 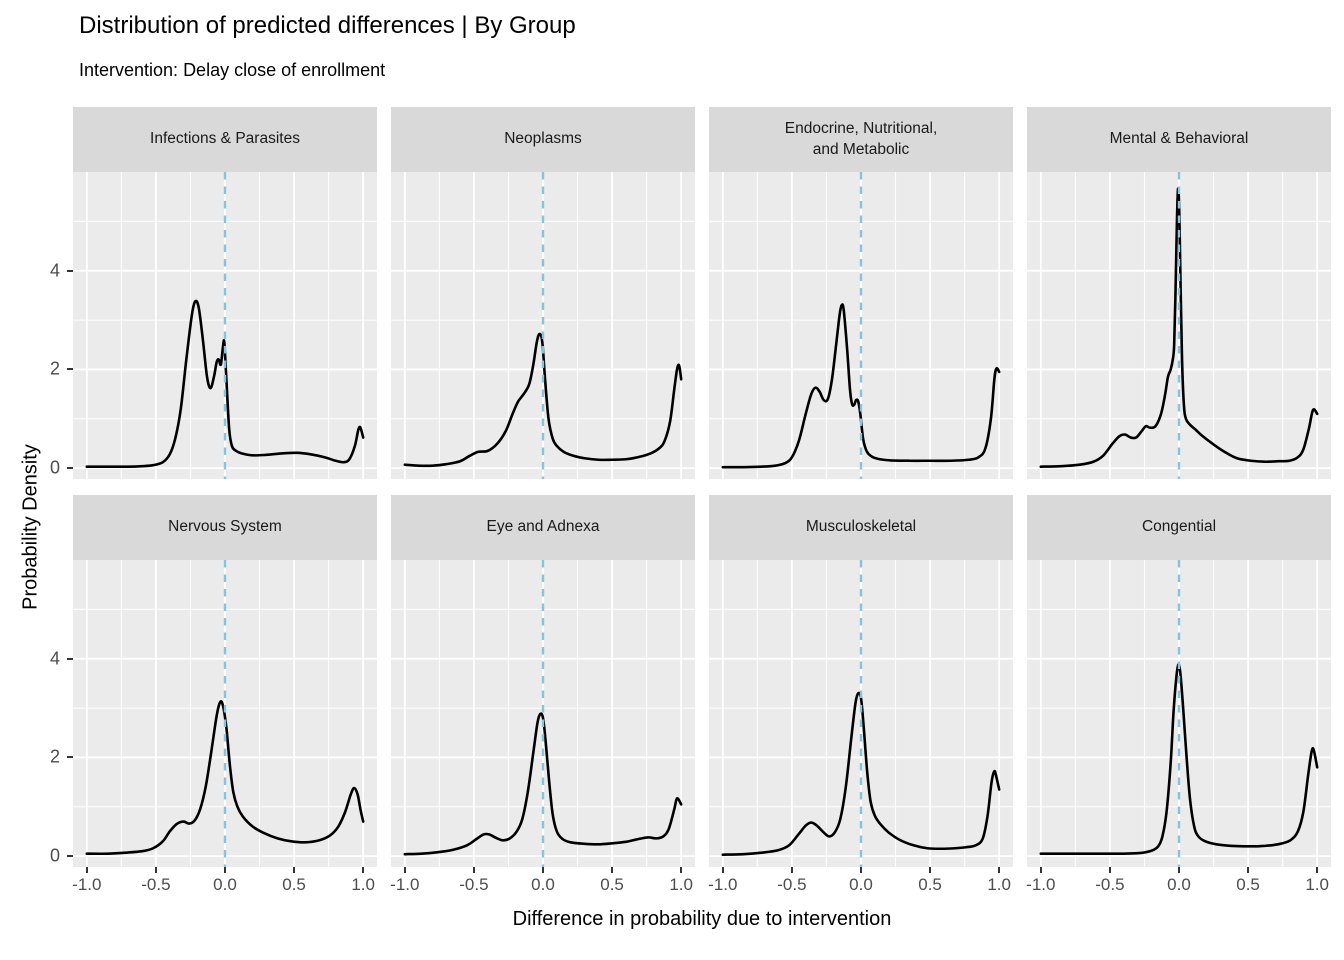 I want to click on facet-strip-label: Nervous System, so click(x=225, y=527).